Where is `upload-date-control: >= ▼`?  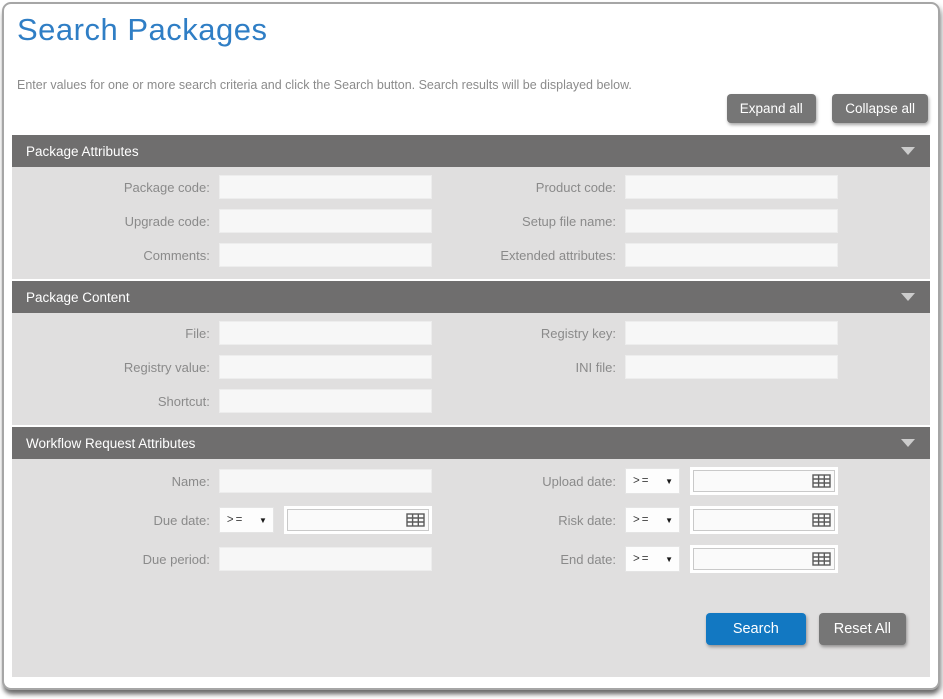 upload-date-control: >= ▼ is located at coordinates (731, 481).